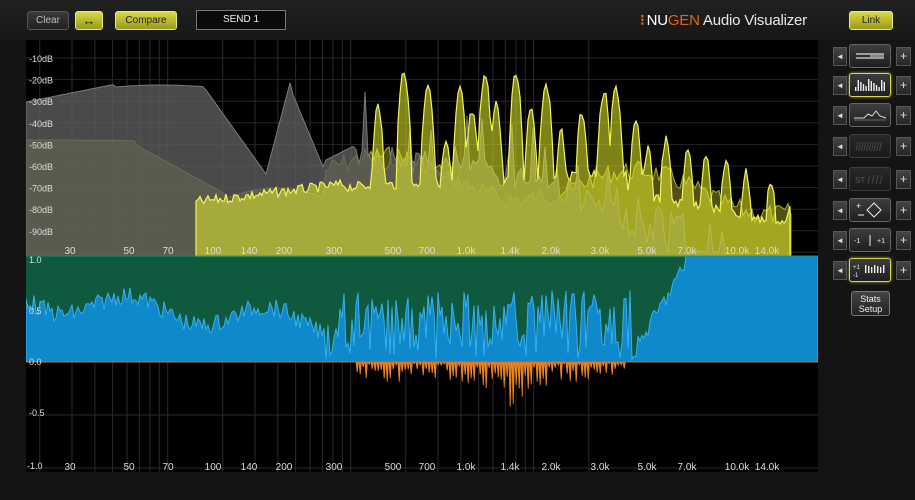 This screenshot has height=500, width=915. Describe the element at coordinates (870, 146) in the screenshot. I see `waterfall-mode-icon` at that location.